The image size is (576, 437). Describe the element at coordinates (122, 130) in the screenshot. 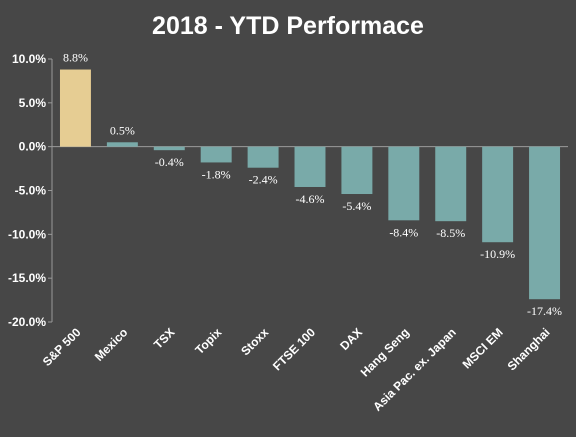

I see `data-label: 0.5%` at that location.